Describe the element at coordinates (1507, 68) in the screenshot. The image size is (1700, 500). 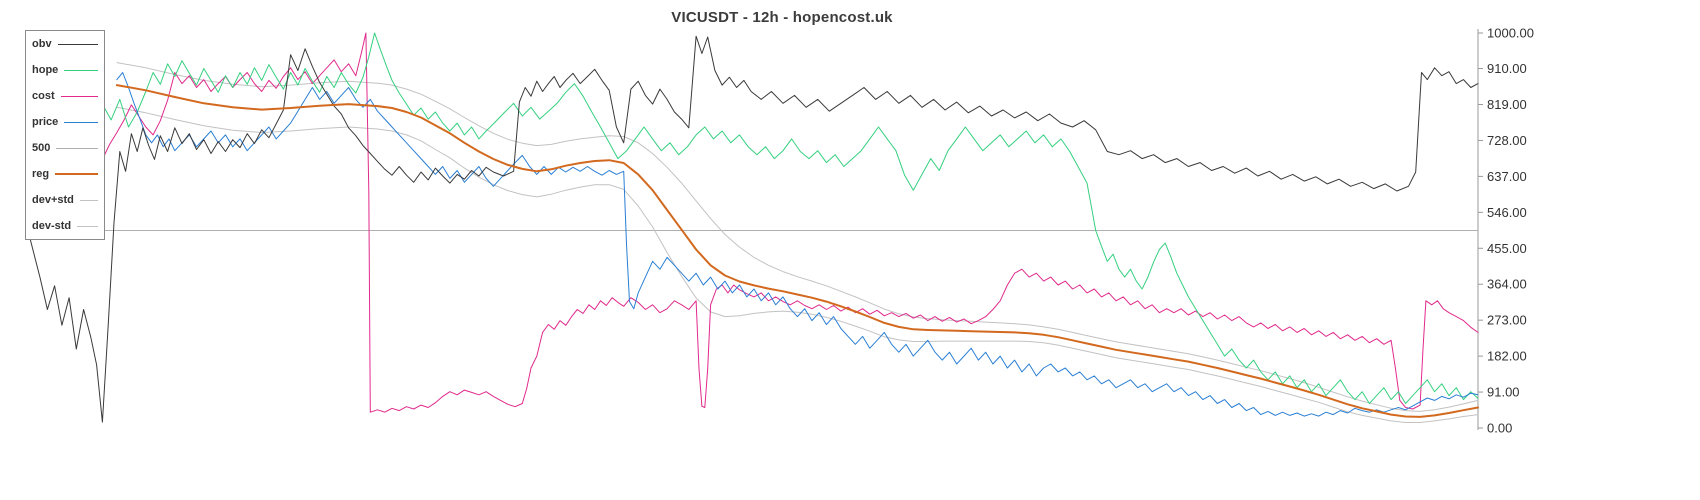
I see `y-axis-tick-label: 910.00` at that location.